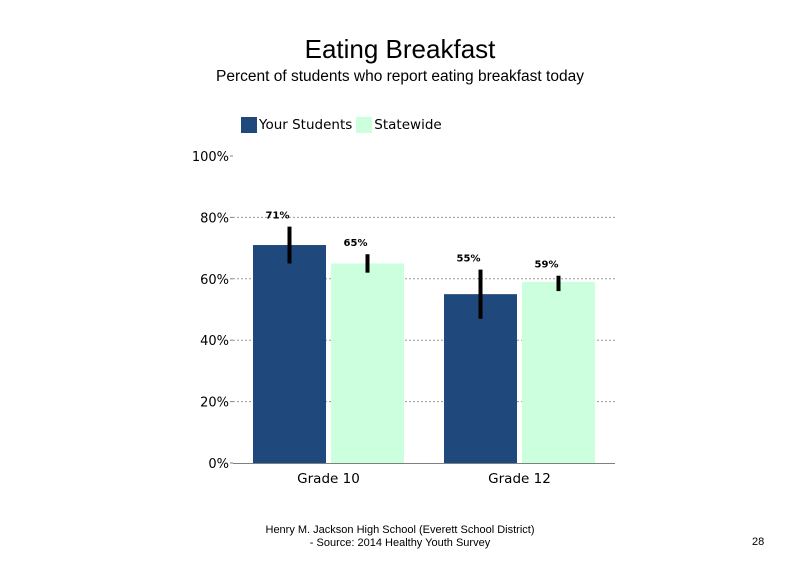 Image resolution: width=800 pixels, height=568 pixels. What do you see at coordinates (547, 265) in the screenshot?
I see `data-label: 59%` at bounding box center [547, 265].